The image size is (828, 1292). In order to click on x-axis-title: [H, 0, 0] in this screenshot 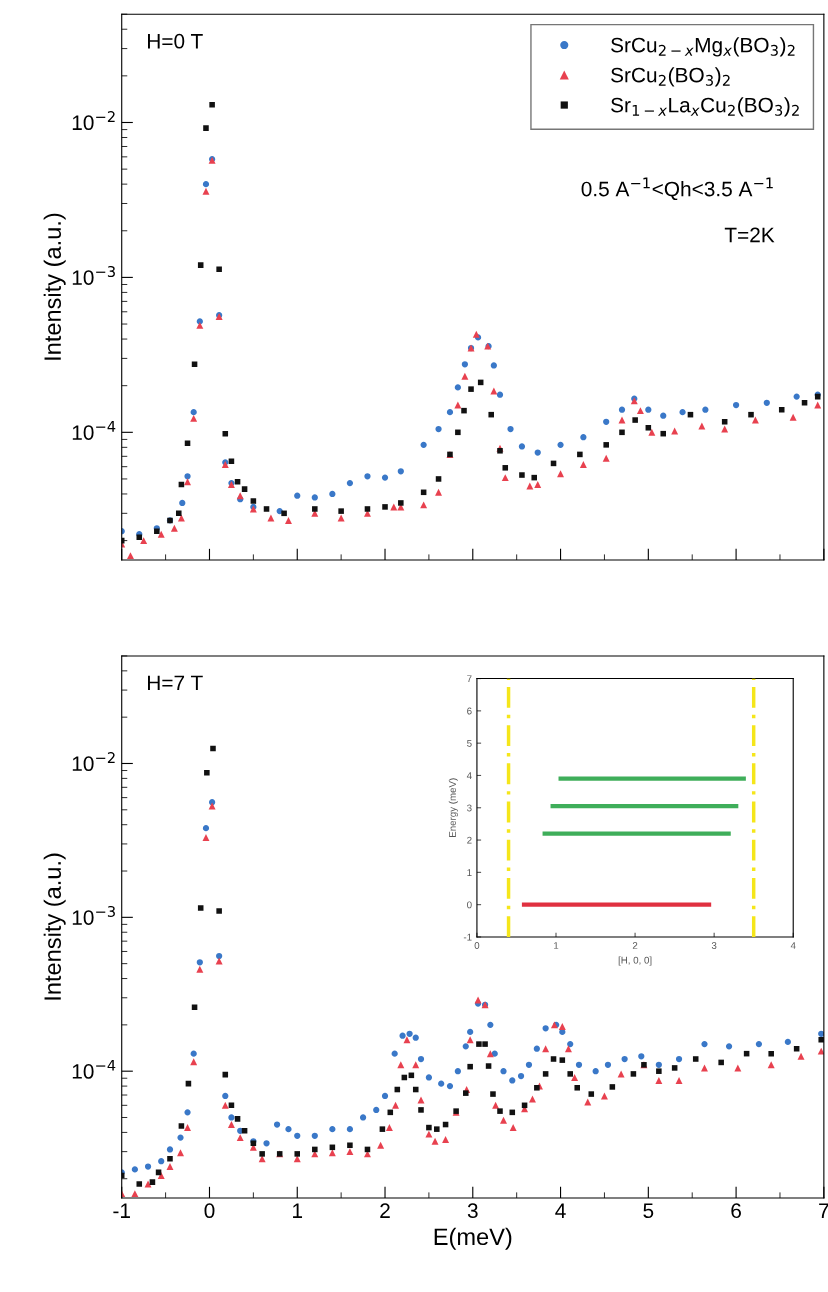, I will do `click(635, 961)`.